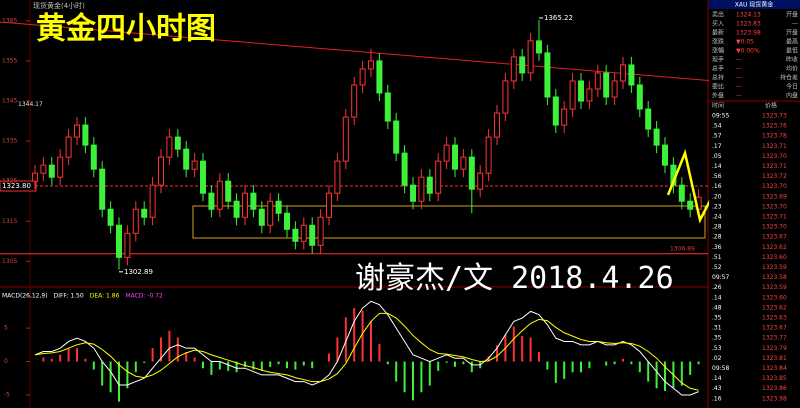  Describe the element at coordinates (718, 42) in the screenshot. I see `quote-label: 涨跌` at that location.